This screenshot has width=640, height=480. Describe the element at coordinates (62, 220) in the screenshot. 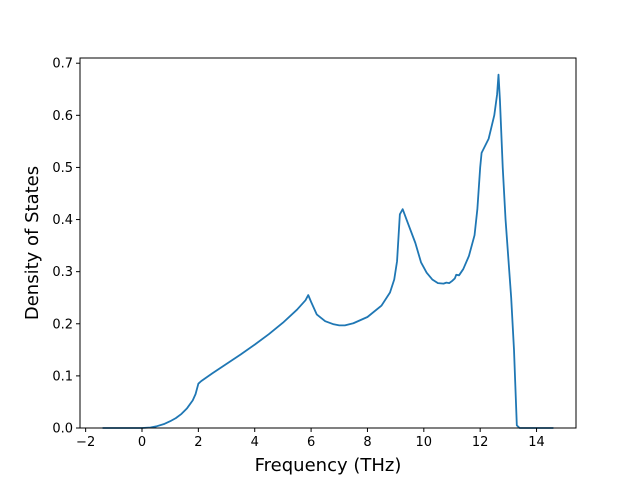

I see `y-tick-label: 0.4` at that location.